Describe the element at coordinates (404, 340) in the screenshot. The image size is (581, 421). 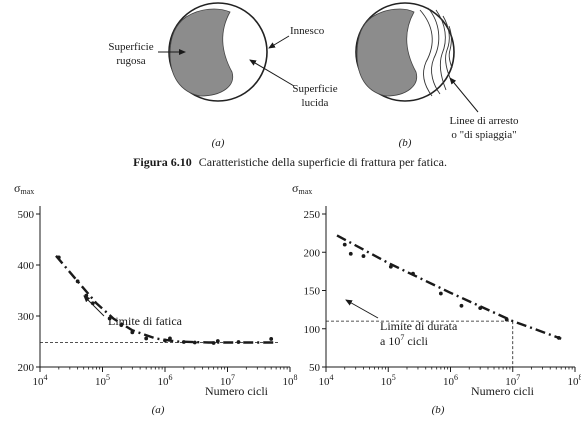
I see `annotation-line2: a 107 cicli` at that location.